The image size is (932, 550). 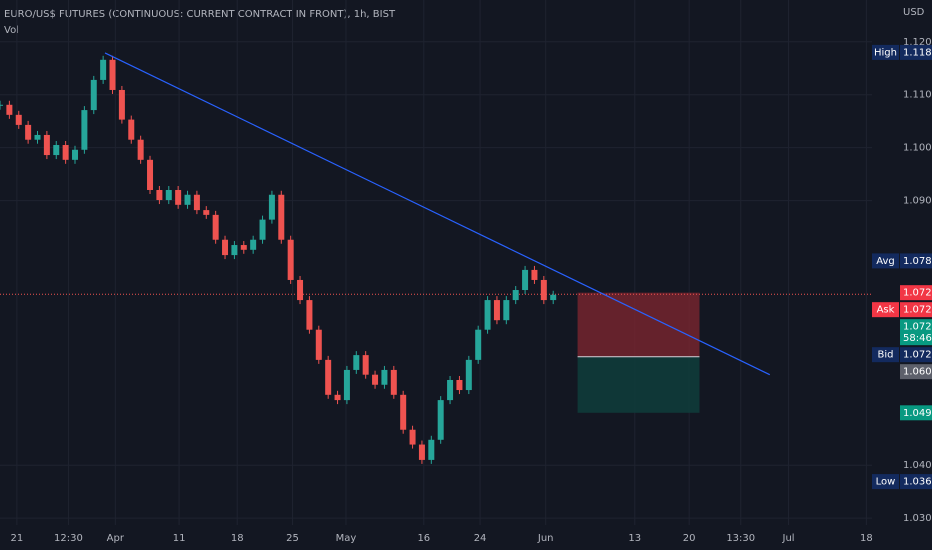 I want to click on price-tag-name: High, so click(x=885, y=52).